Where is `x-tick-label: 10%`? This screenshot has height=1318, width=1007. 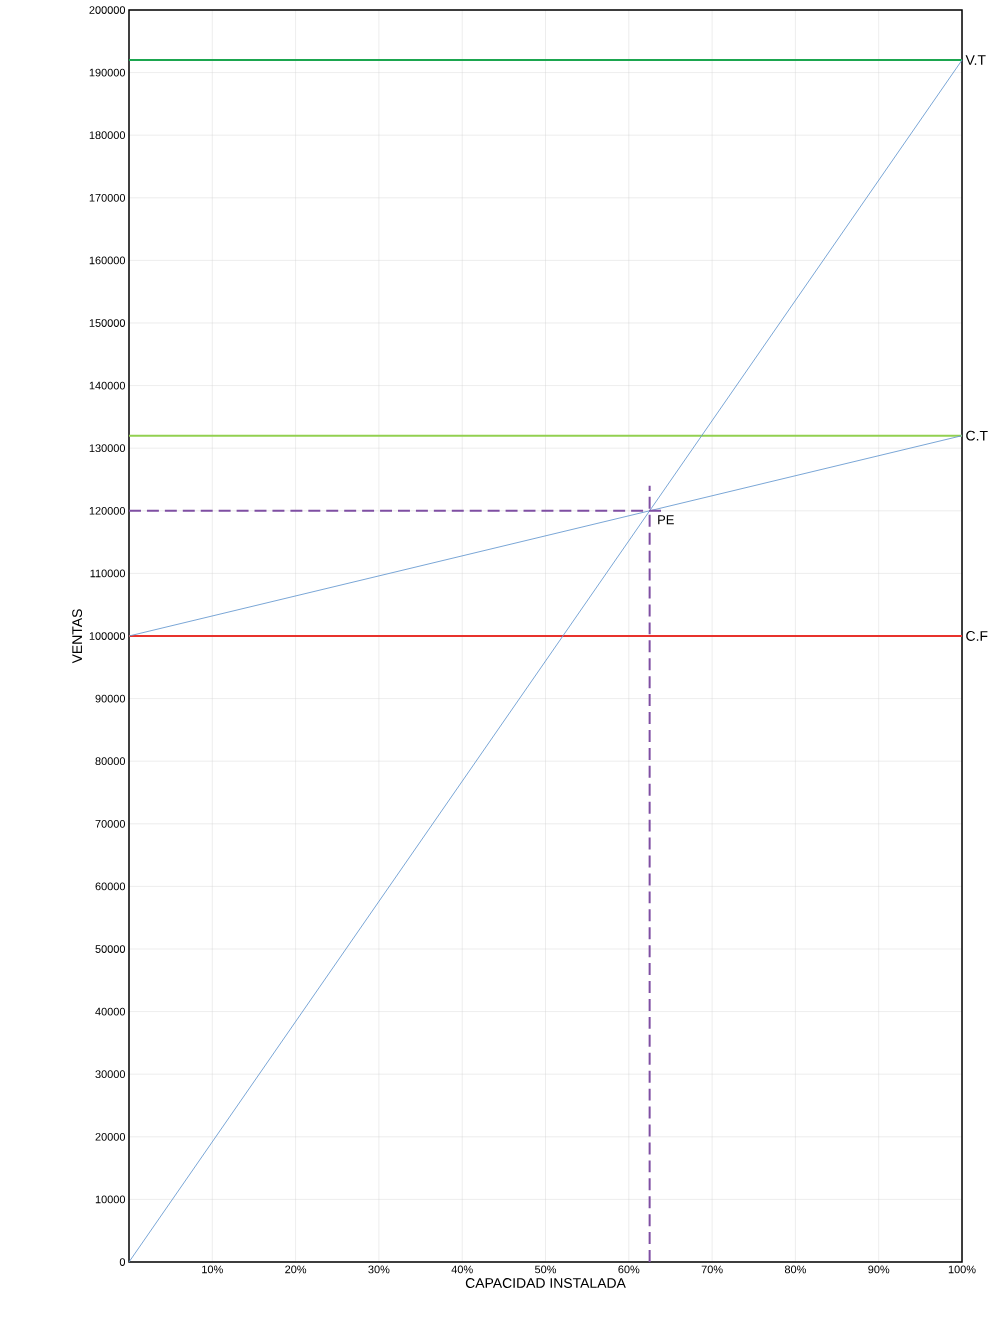 x-tick-label: 10% is located at coordinates (212, 1269).